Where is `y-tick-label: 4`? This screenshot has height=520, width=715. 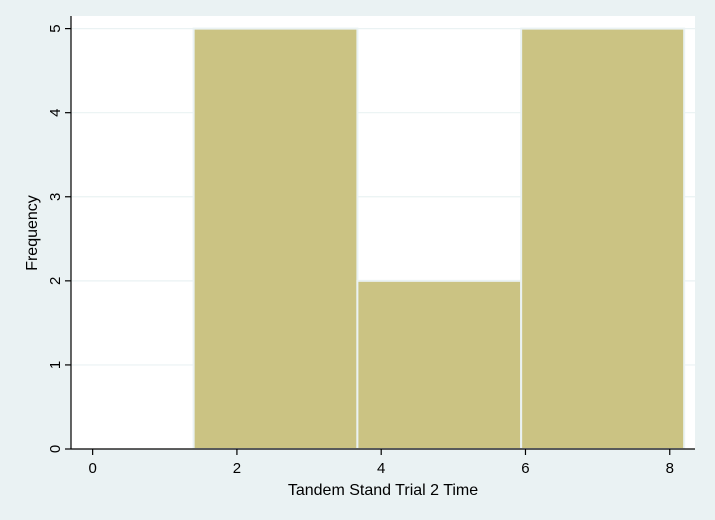
y-tick-label: 4 is located at coordinates (55, 113).